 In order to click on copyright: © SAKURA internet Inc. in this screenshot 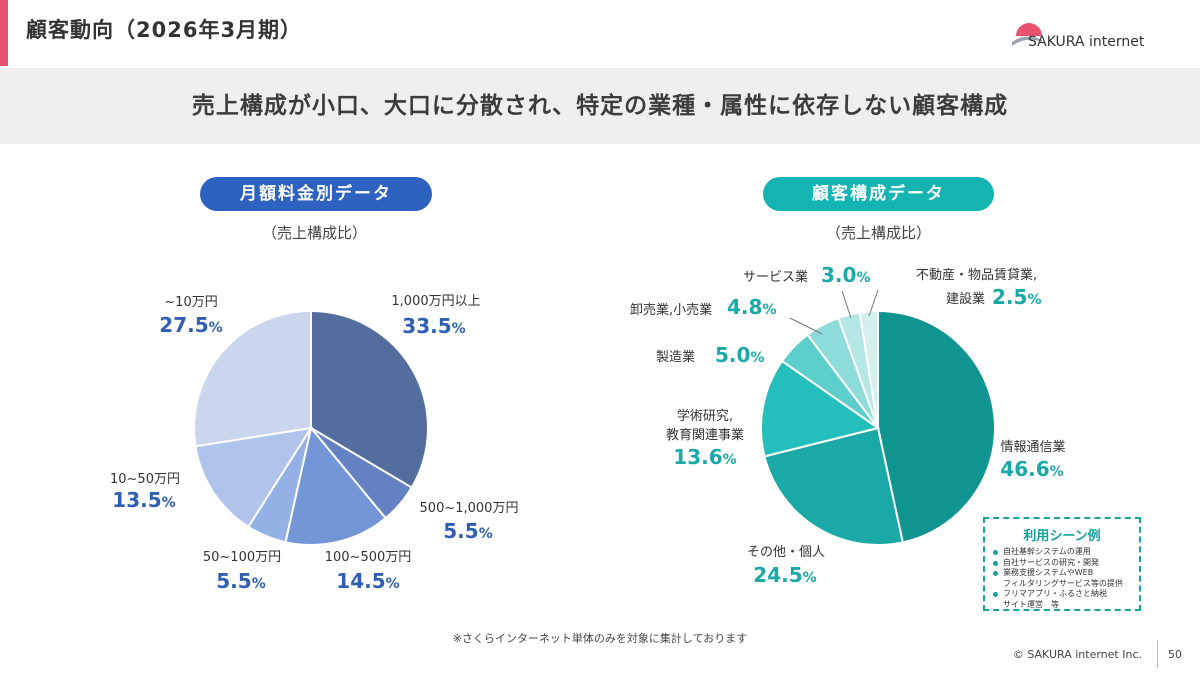, I will do `click(1077, 654)`.